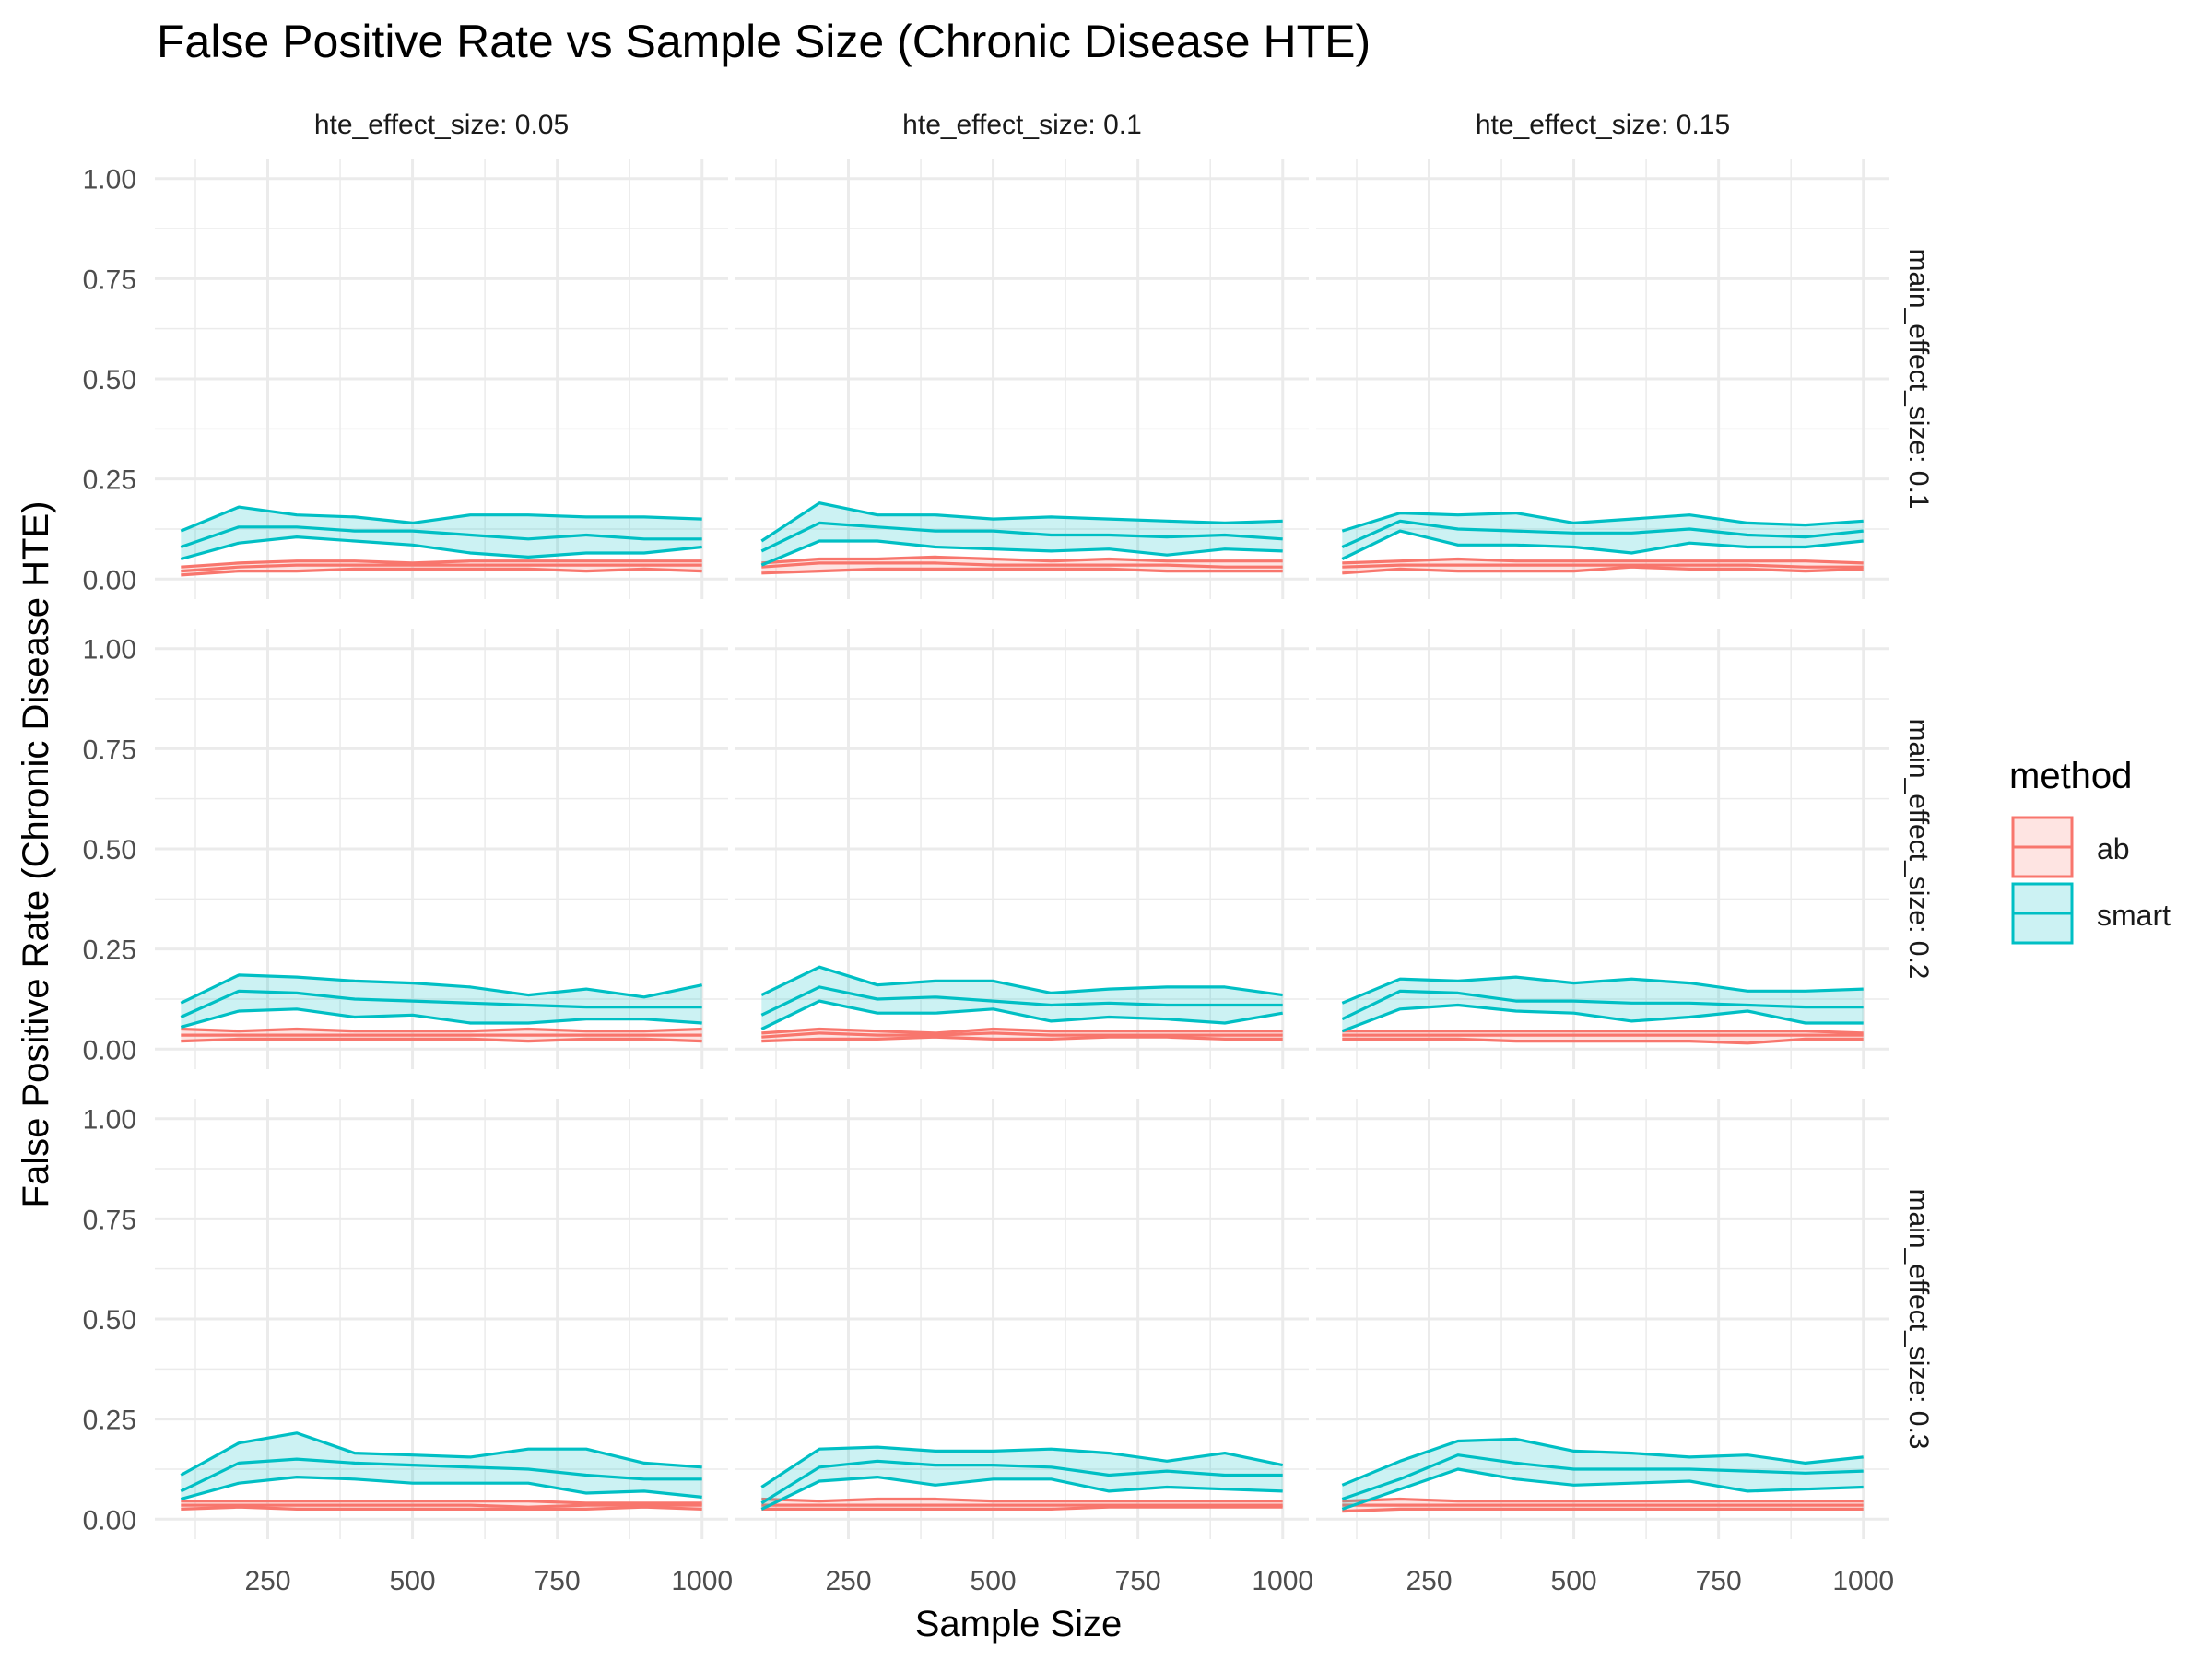 Image resolution: width=2212 pixels, height=1659 pixels. I want to click on legend: method ab smart, so click(2090, 850).